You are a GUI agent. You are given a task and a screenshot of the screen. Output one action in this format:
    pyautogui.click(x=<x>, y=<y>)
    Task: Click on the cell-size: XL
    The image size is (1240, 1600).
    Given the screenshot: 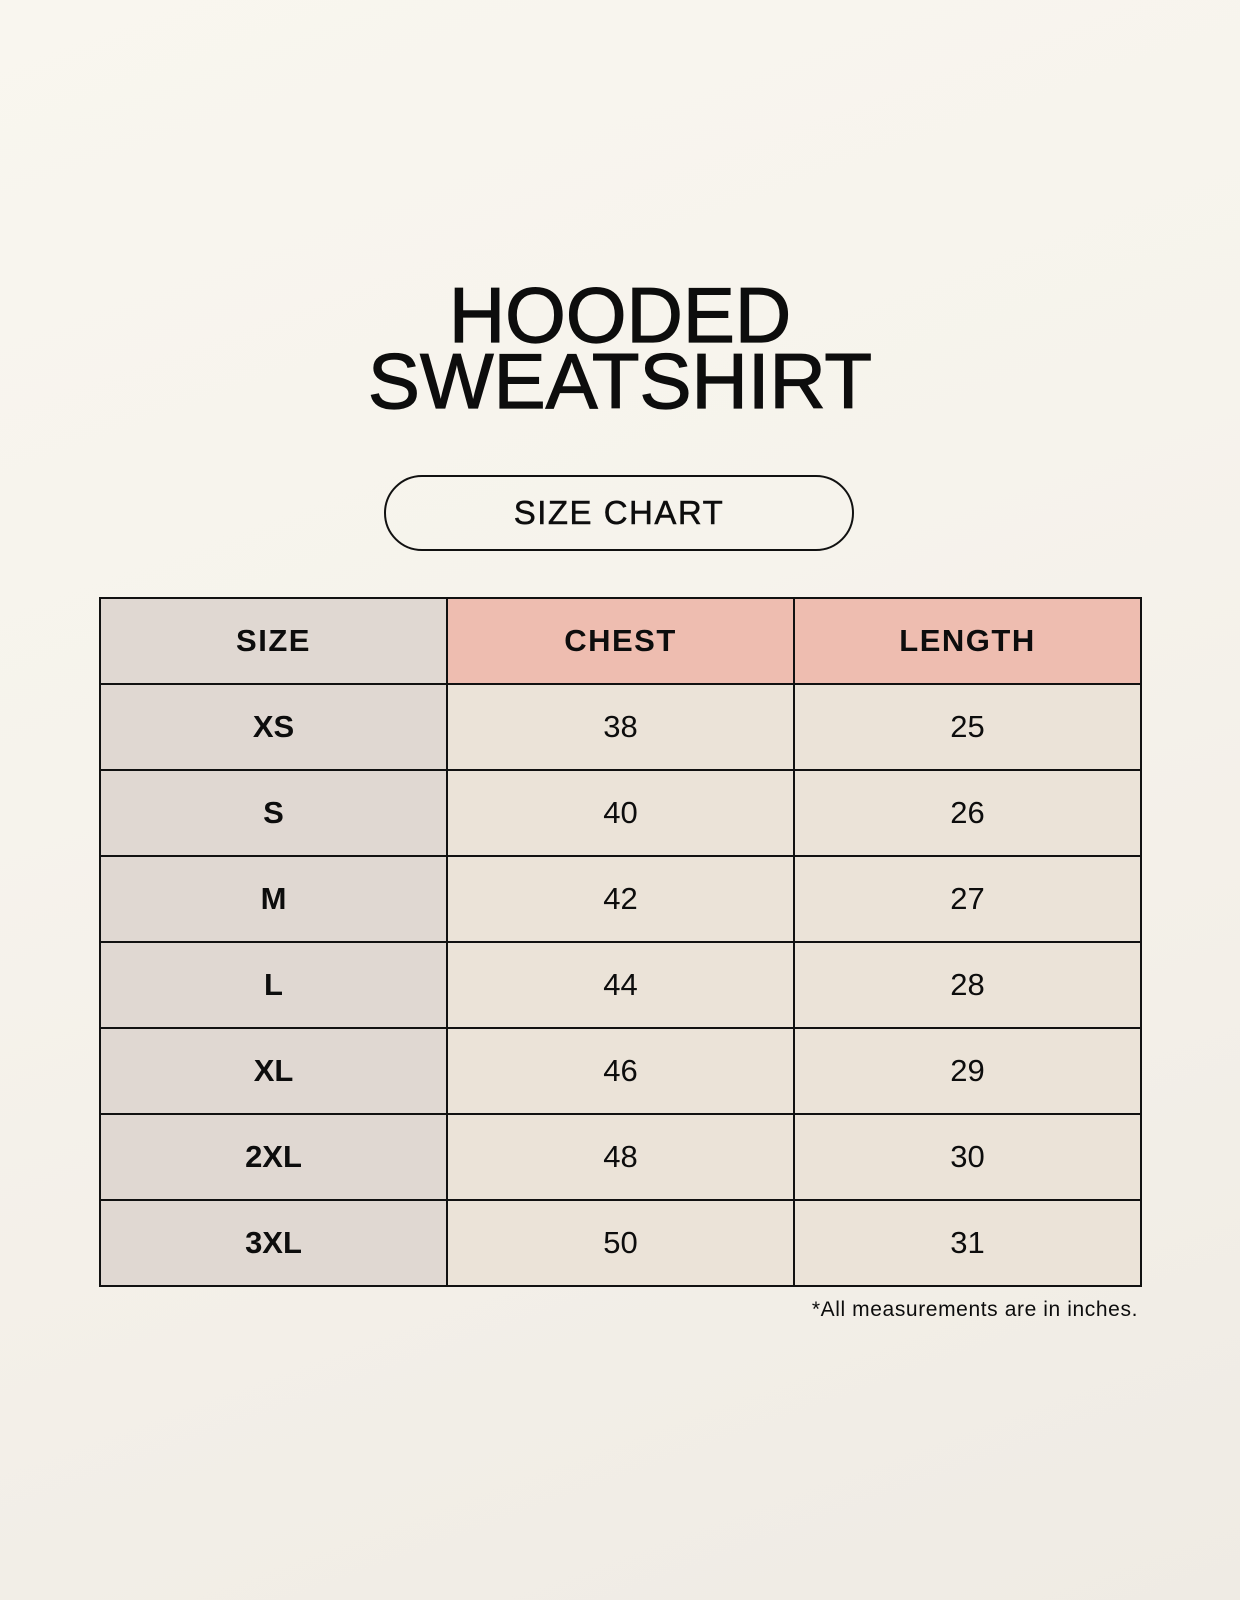 What is the action you would take?
    pyautogui.click(x=273, y=1071)
    